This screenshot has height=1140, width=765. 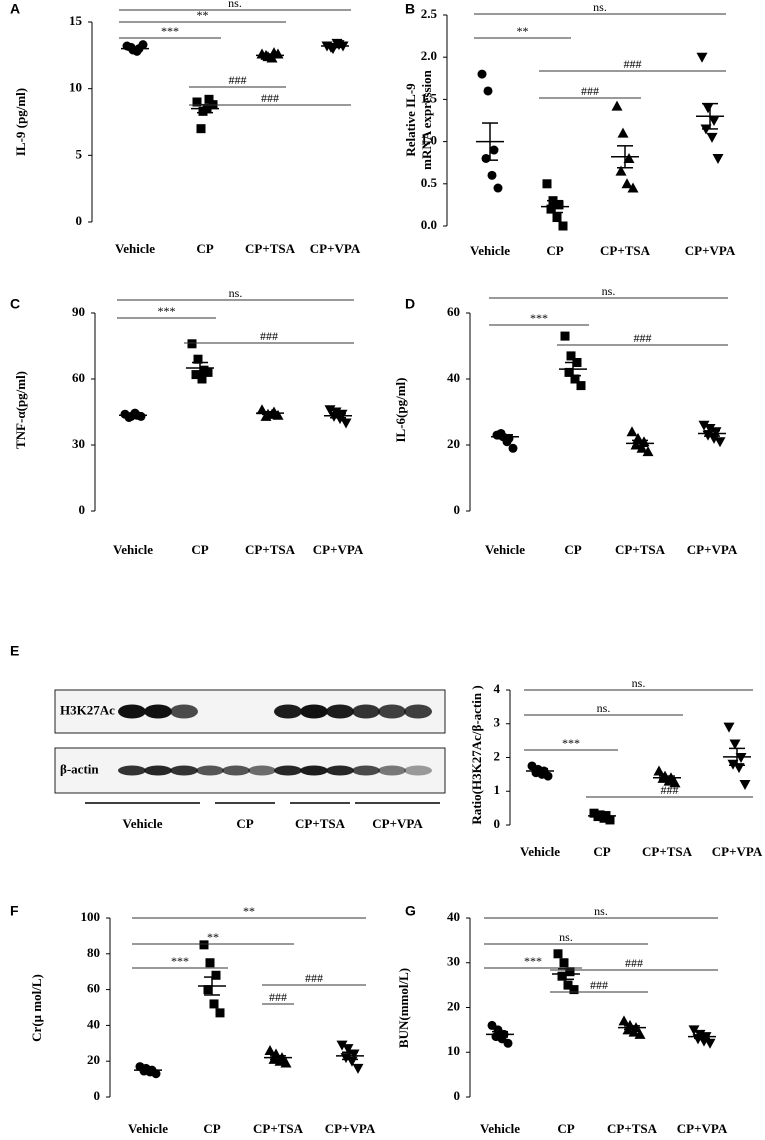 I want to click on y-tick-label: 90, so click(x=78, y=311).